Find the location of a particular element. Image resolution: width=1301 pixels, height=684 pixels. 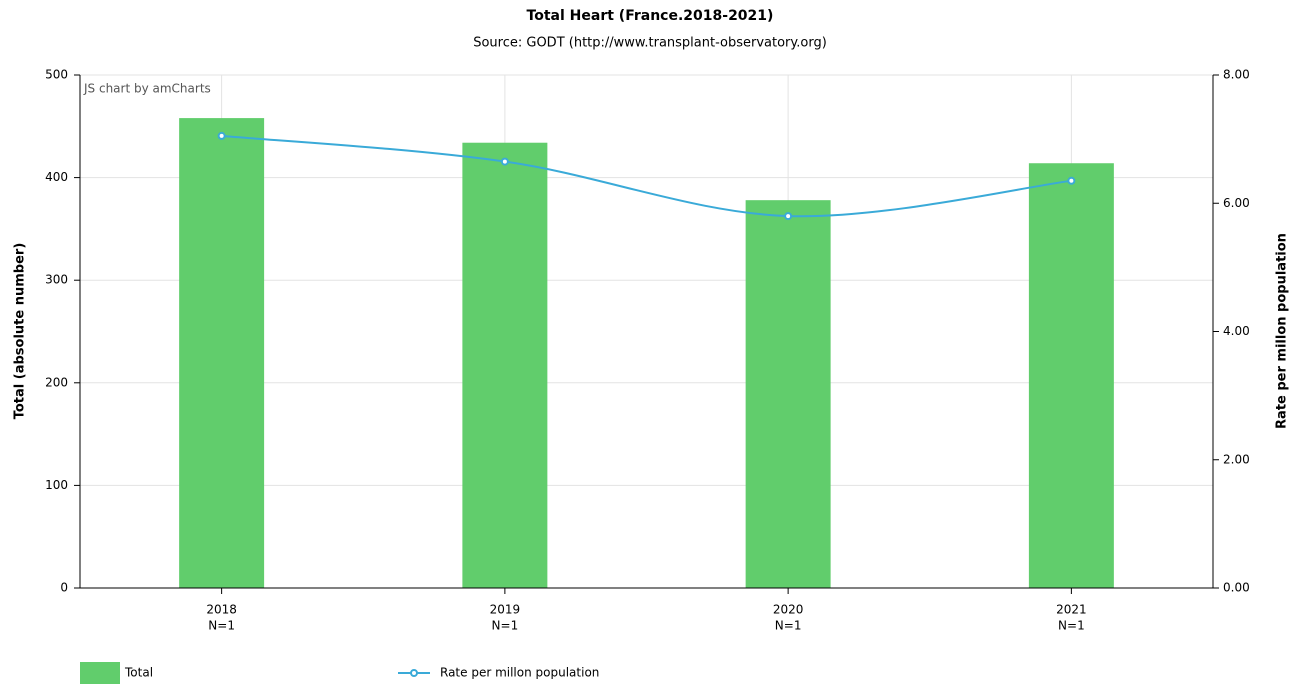

y-tick-label: 200 is located at coordinates (56, 382).